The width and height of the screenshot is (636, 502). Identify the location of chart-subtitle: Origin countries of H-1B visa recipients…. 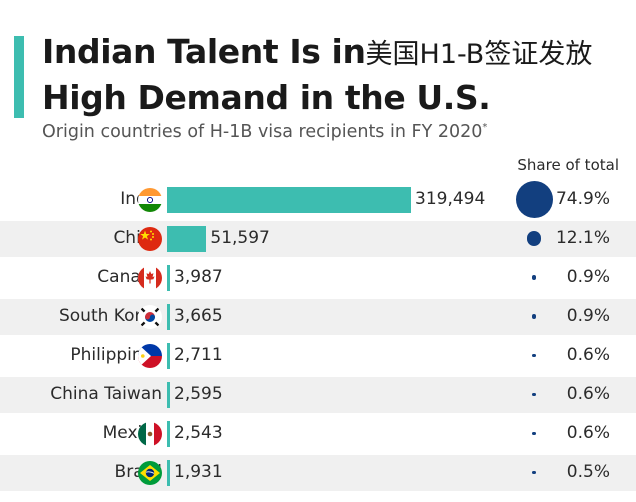
(264, 132).